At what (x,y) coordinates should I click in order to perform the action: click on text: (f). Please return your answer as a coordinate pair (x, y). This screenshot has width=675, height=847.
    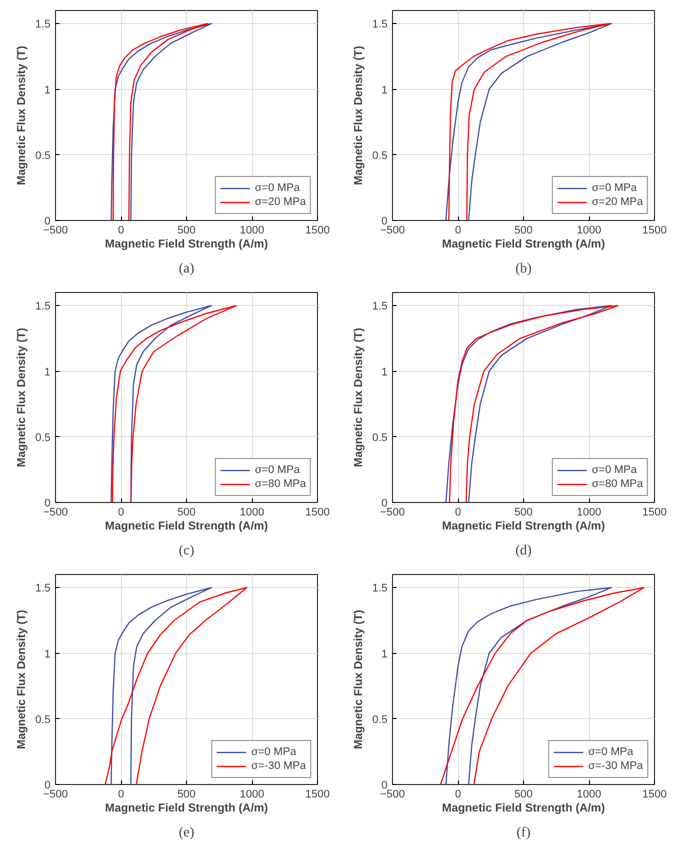
    Looking at the image, I should click on (523, 833).